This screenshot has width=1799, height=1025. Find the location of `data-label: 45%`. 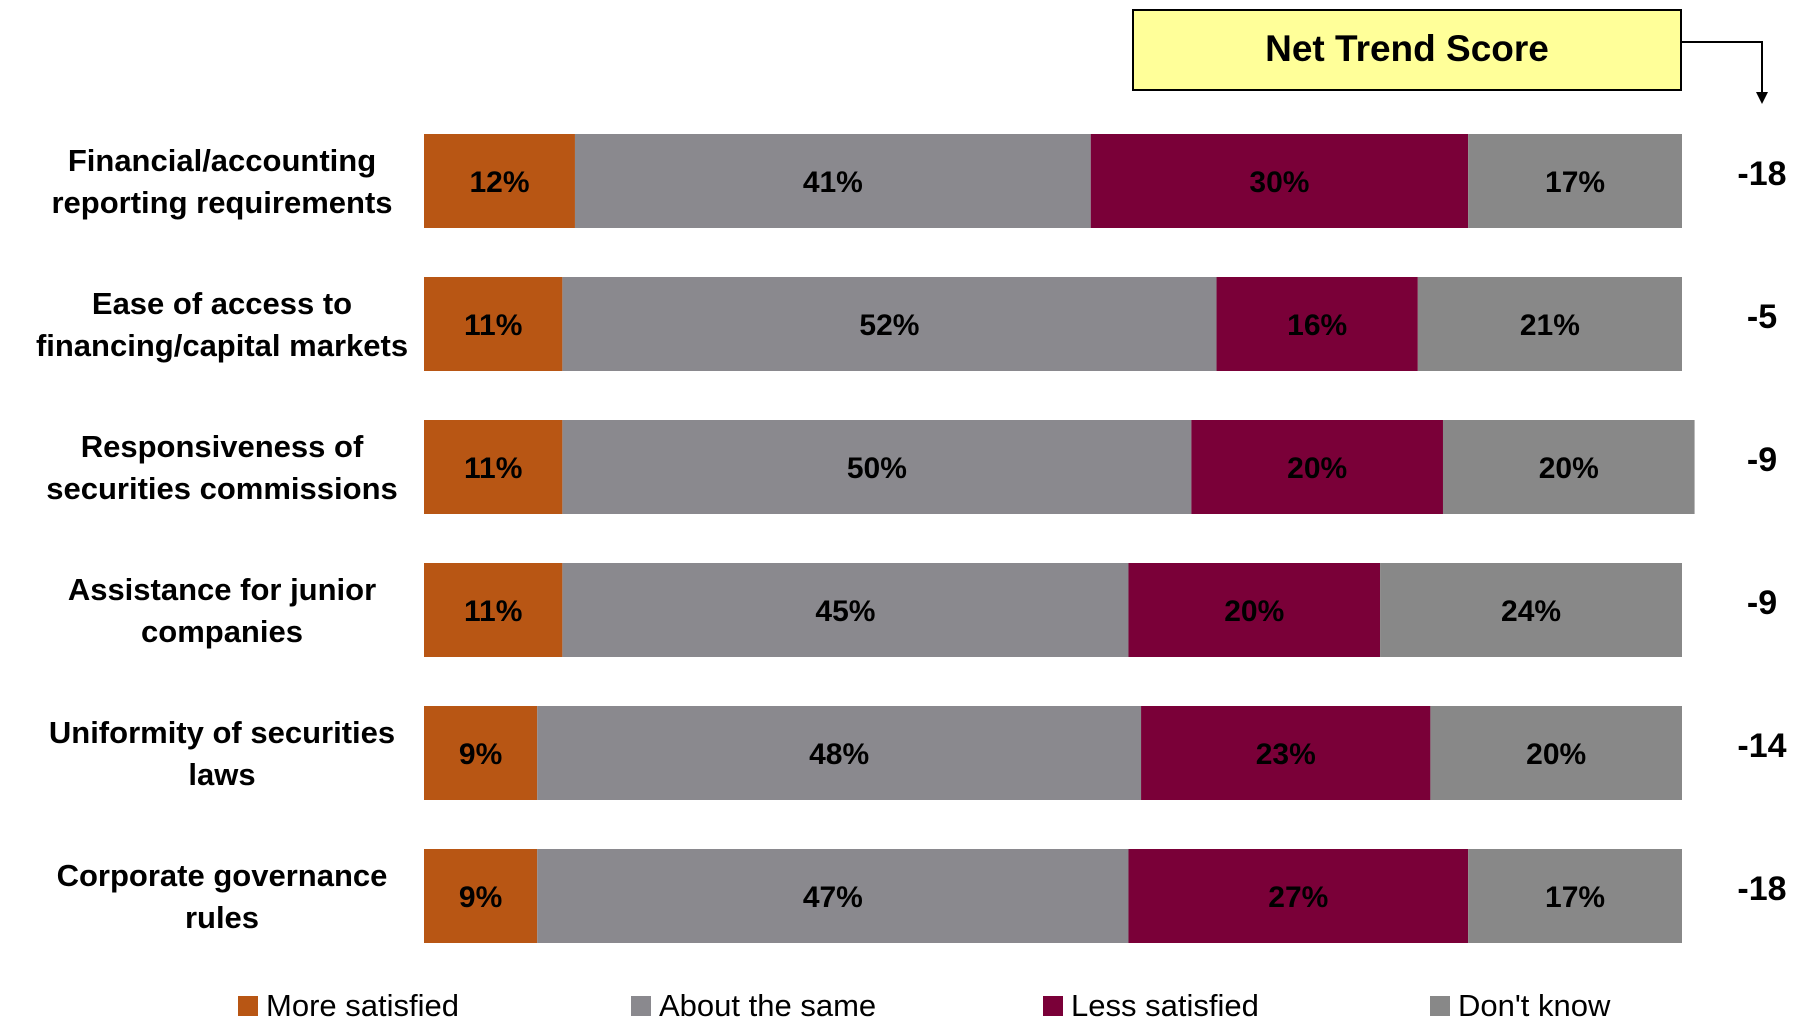

data-label: 45% is located at coordinates (845, 611).